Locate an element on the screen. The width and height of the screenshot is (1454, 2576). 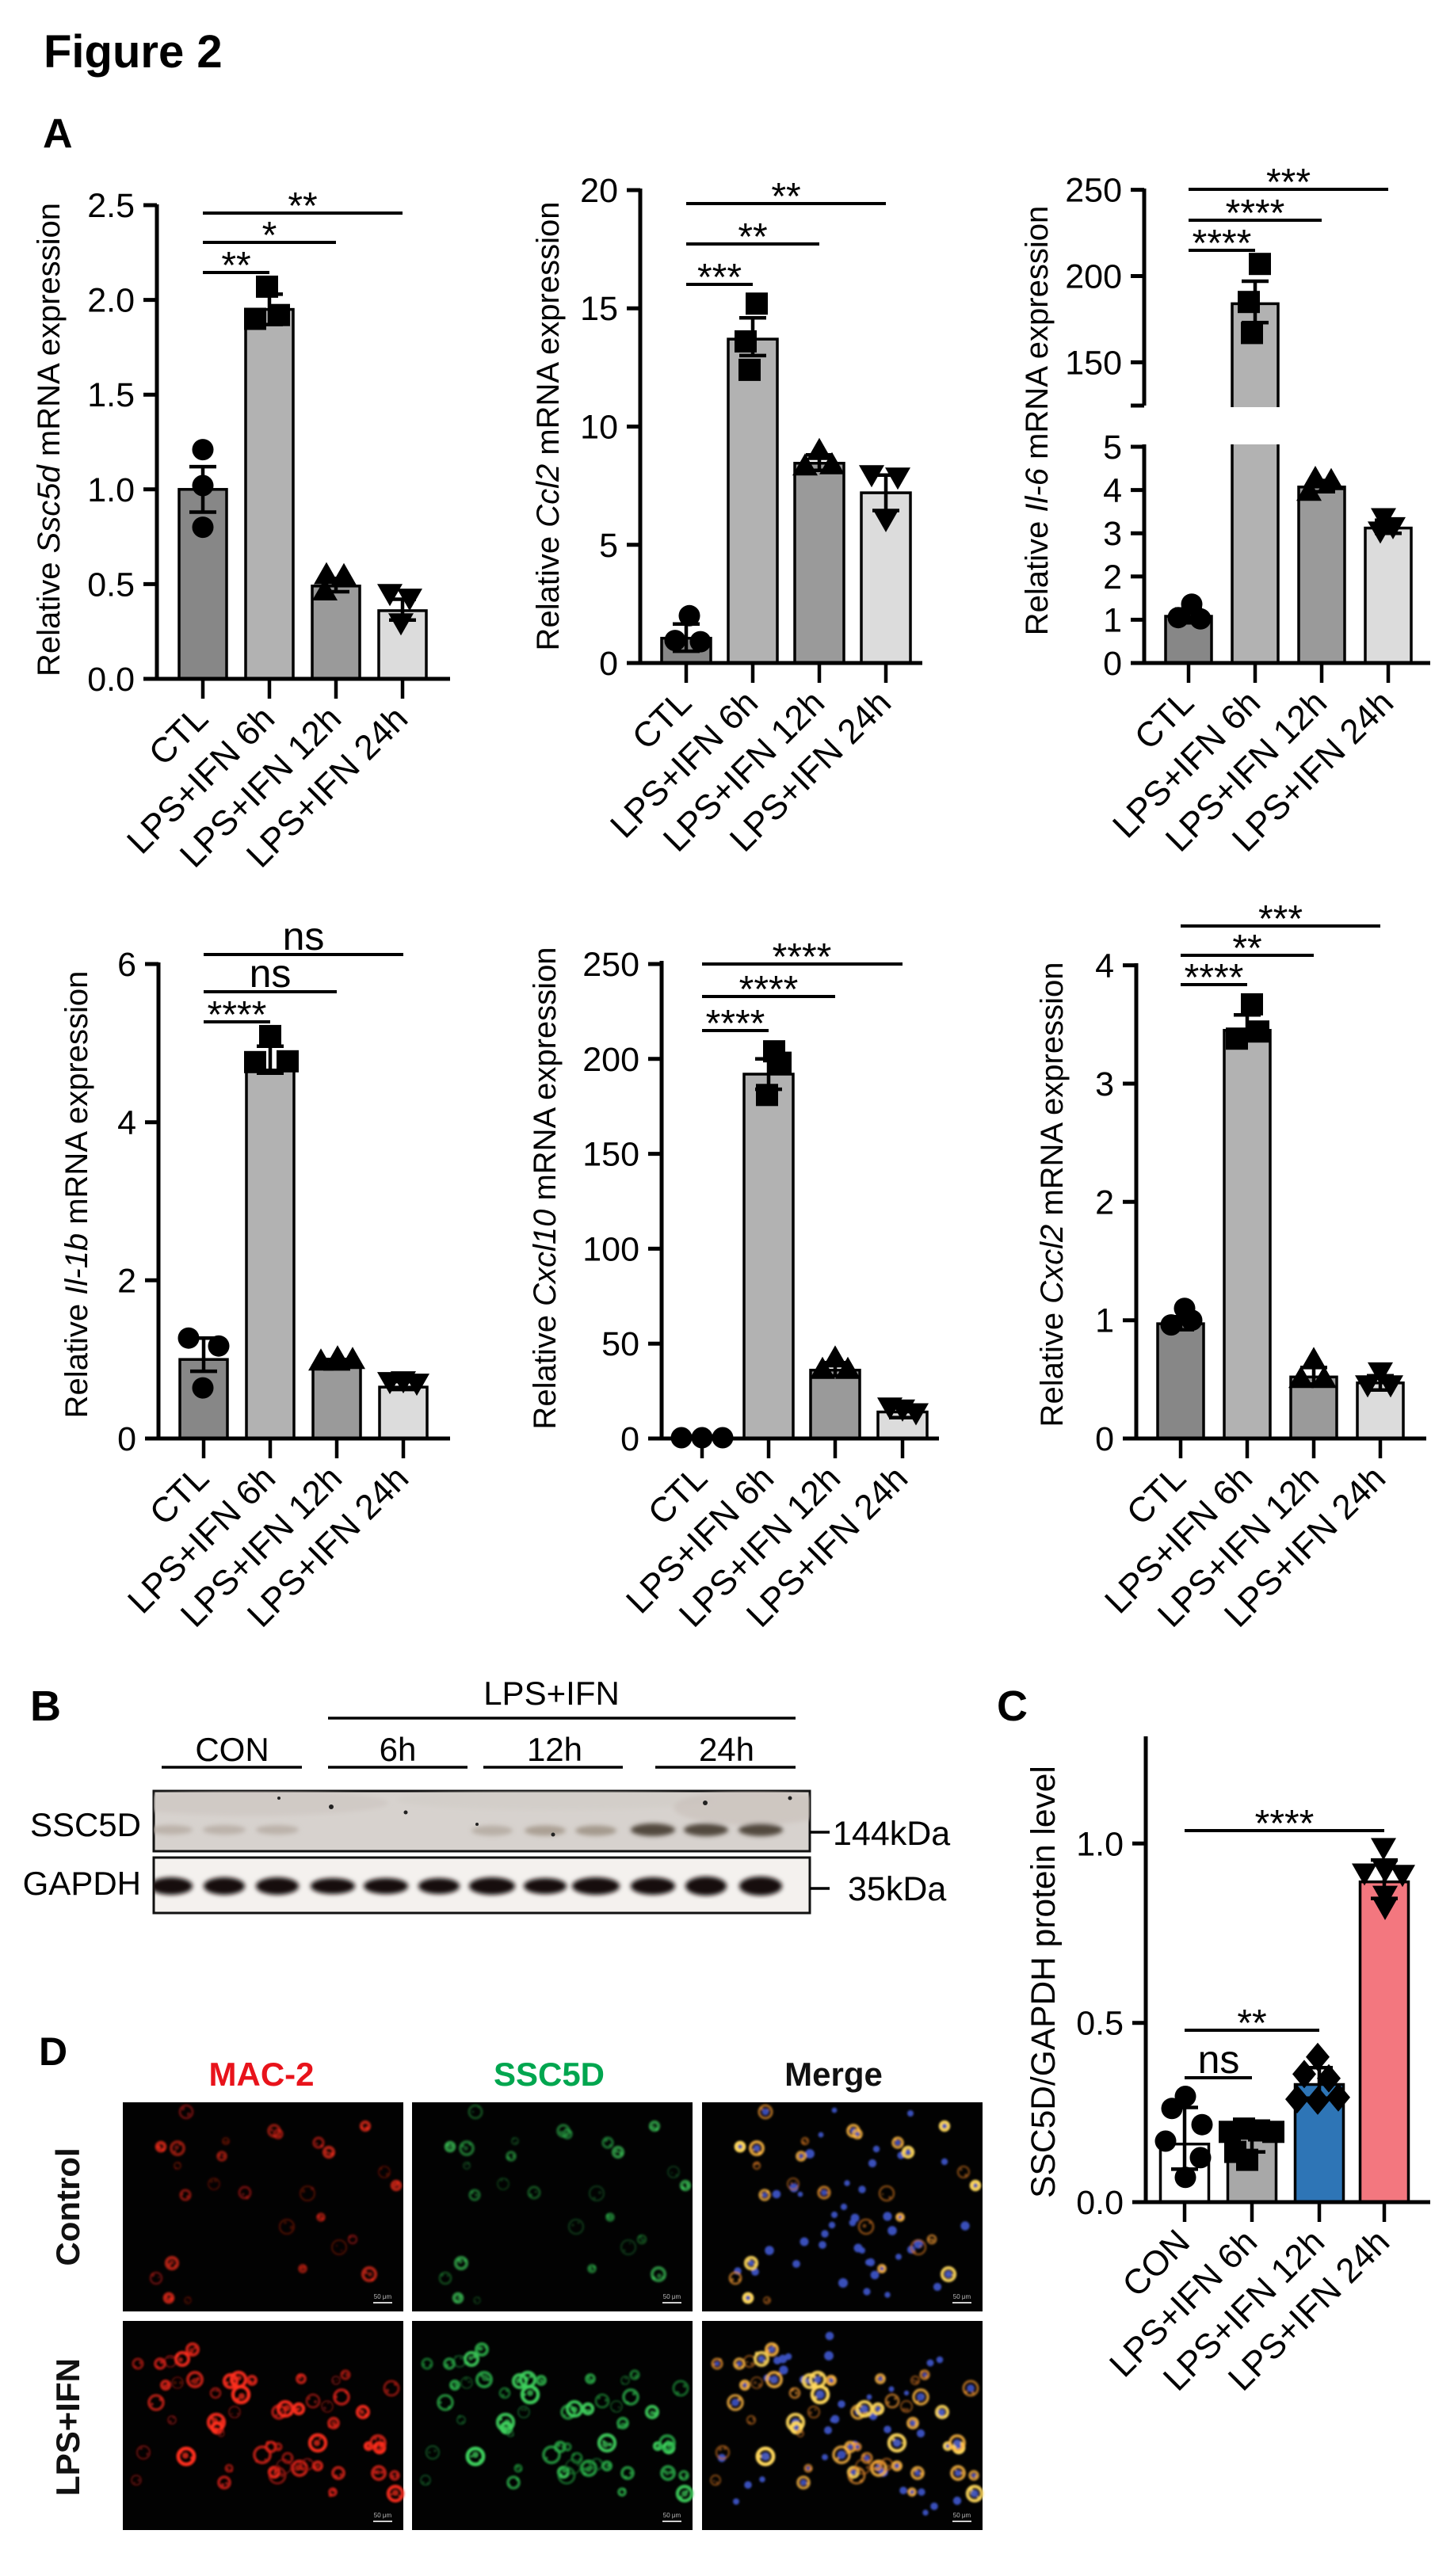
svg-text: 6h is located at coordinates (399, 1750).